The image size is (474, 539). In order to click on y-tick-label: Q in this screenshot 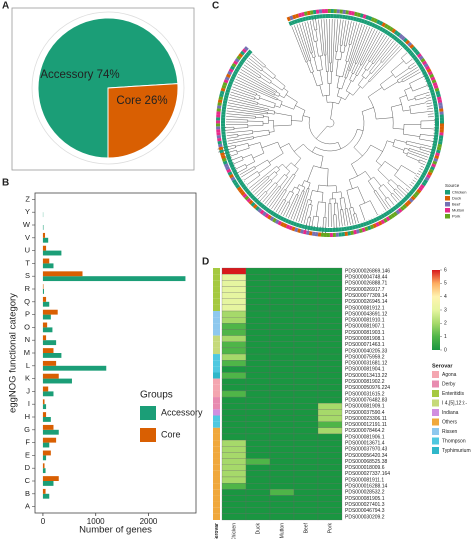, I will do `click(27, 301)`.